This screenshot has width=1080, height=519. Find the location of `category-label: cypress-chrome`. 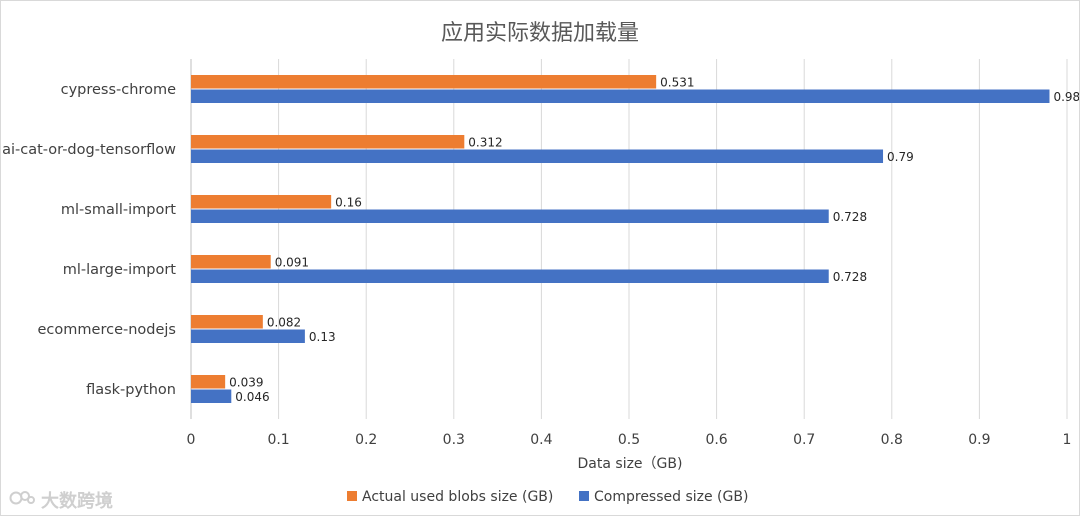

category-label: cypress-chrome is located at coordinates (118, 90).